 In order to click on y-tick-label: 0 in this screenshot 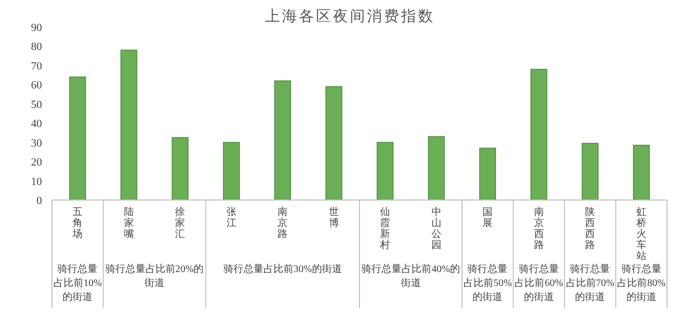, I will do `click(39, 201)`.